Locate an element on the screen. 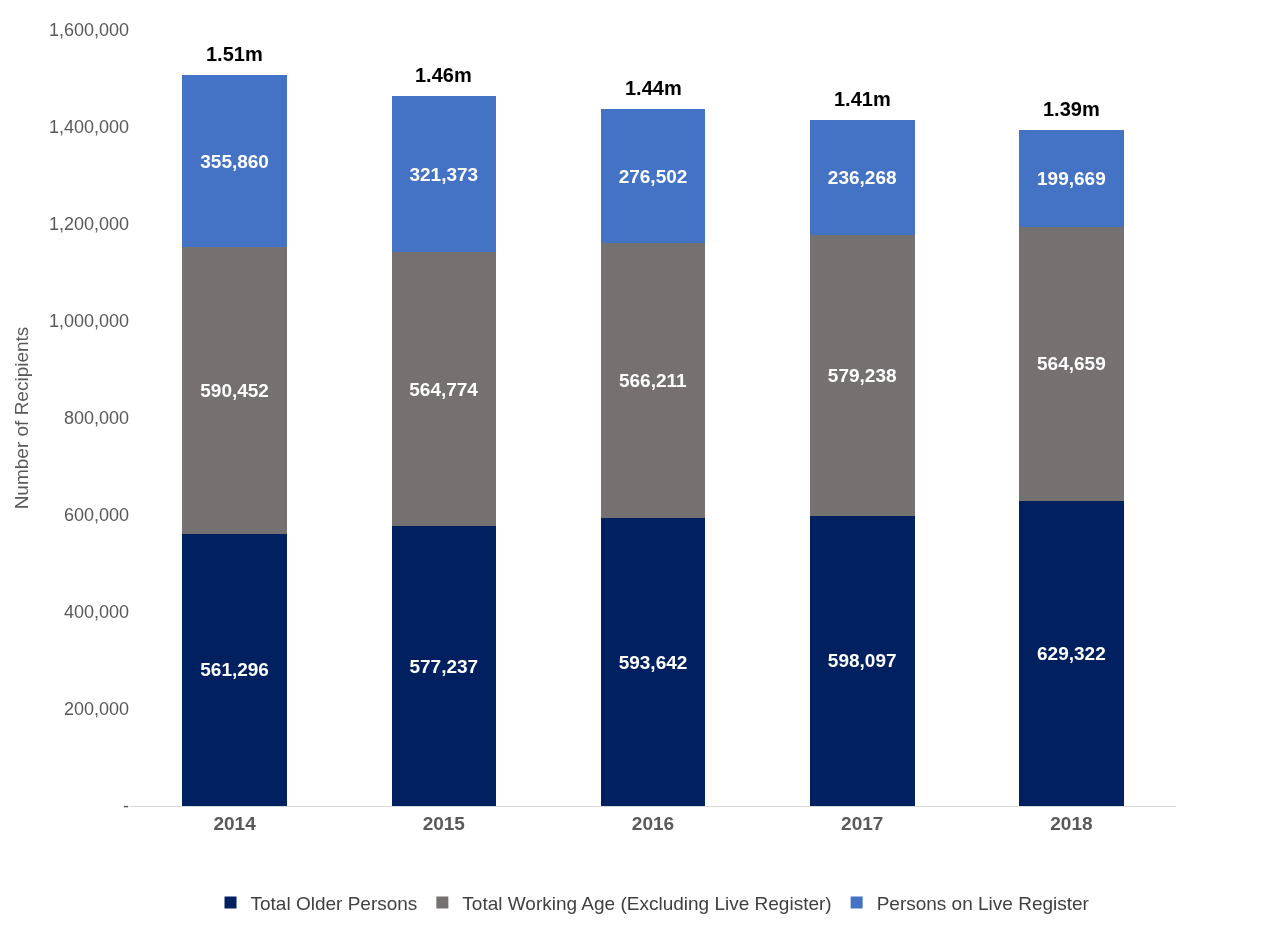 Image resolution: width=1261 pixels, height=936 pixels. x-tick-label: 2015 is located at coordinates (444, 823).